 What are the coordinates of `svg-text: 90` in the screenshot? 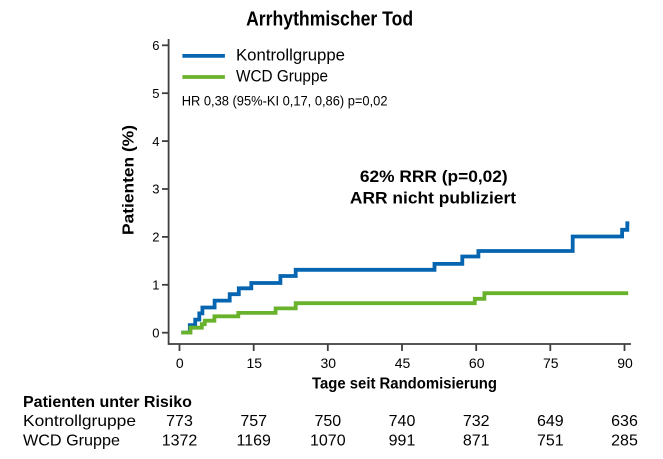 It's located at (625, 363).